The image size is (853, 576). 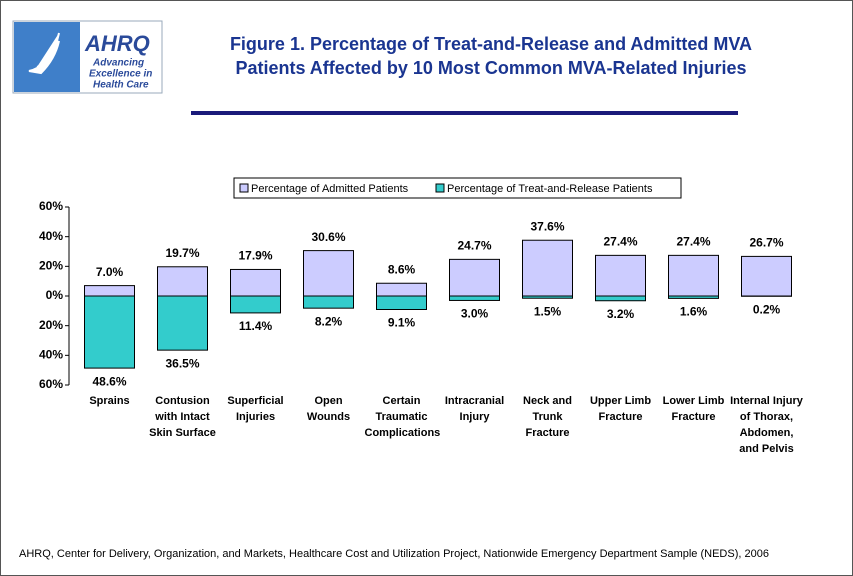 What do you see at coordinates (109, 401) in the screenshot?
I see `x-tick-label: Sprains` at bounding box center [109, 401].